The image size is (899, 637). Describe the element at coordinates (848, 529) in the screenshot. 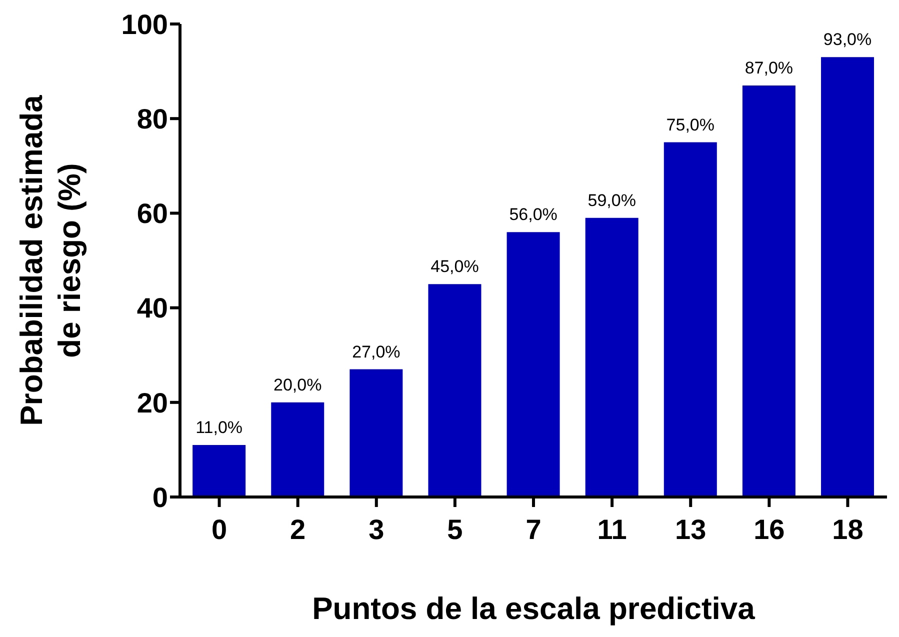

I see `x-tick-label: 18` at that location.